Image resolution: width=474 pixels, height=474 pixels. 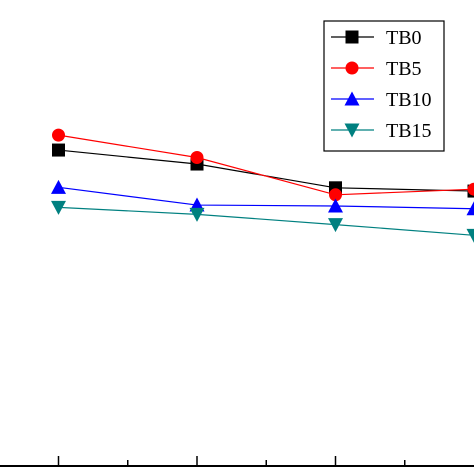 I want to click on legend-label-tb15: TB15, so click(x=409, y=131).